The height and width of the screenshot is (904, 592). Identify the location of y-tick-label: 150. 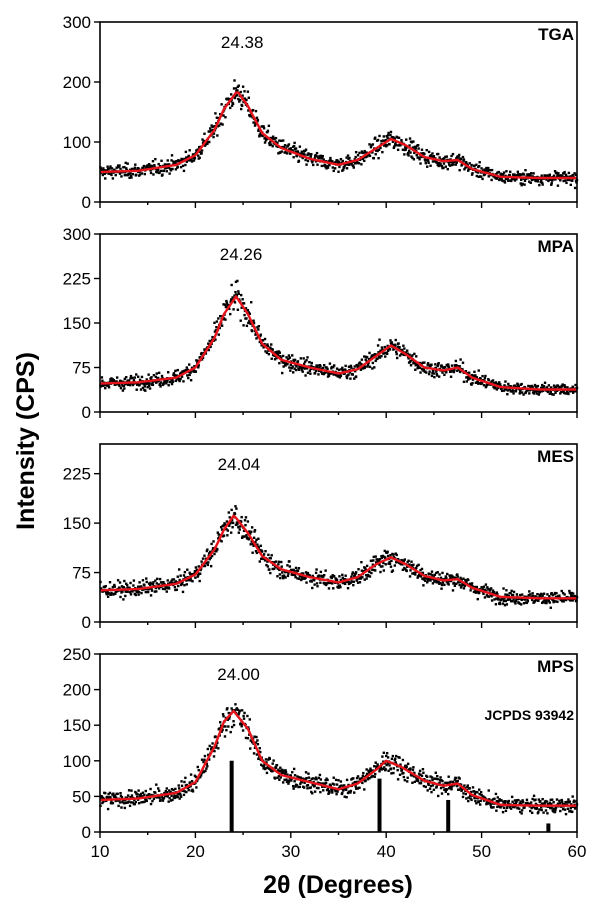
(77, 523).